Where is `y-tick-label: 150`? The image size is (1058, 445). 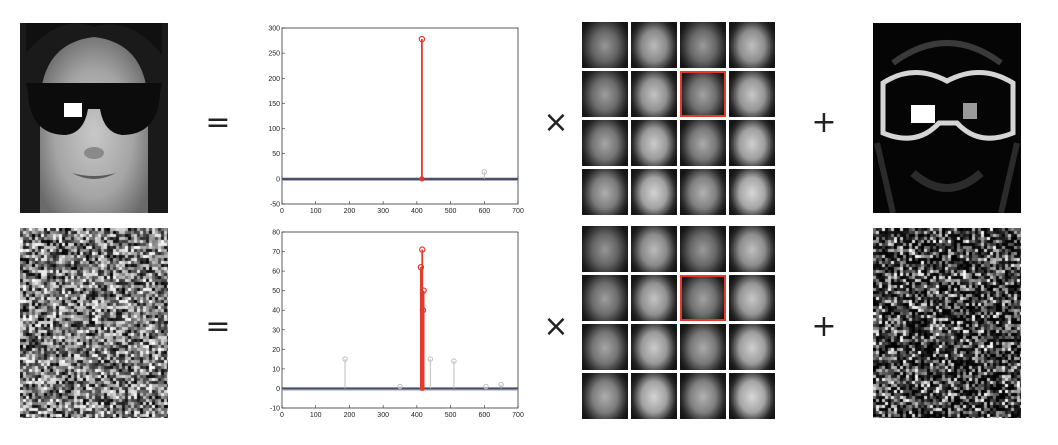 y-tick-label: 150 is located at coordinates (274, 104).